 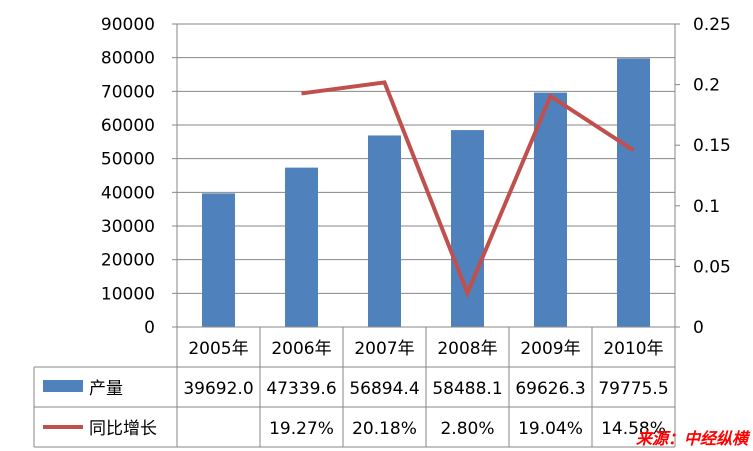 I want to click on category-label: 2006年, so click(x=301, y=349).